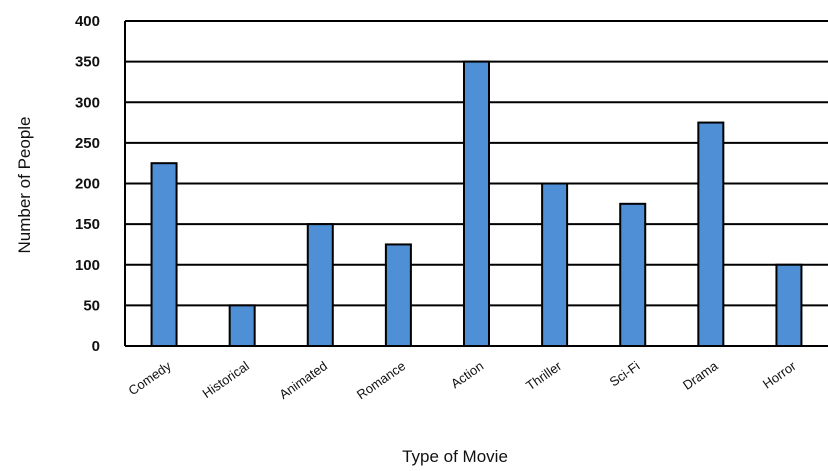 The height and width of the screenshot is (471, 828). What do you see at coordinates (779, 375) in the screenshot?
I see `x-tick-label-horror: Horror` at bounding box center [779, 375].